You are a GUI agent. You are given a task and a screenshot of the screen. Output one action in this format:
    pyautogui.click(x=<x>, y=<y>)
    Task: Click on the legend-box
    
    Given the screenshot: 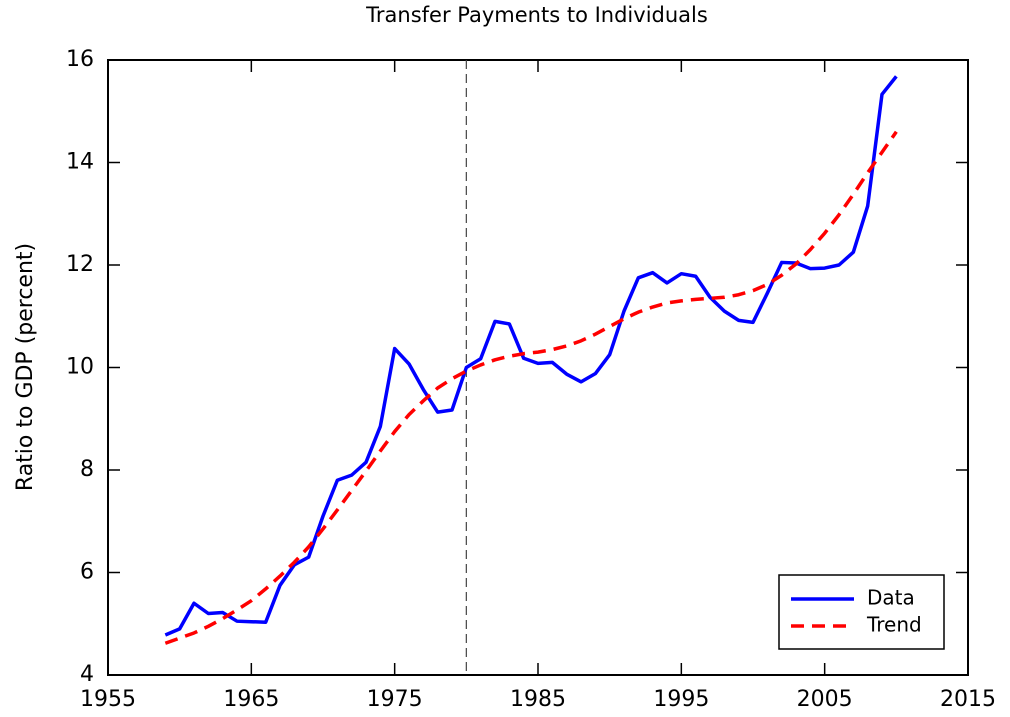 What is the action you would take?
    pyautogui.click(x=861, y=612)
    